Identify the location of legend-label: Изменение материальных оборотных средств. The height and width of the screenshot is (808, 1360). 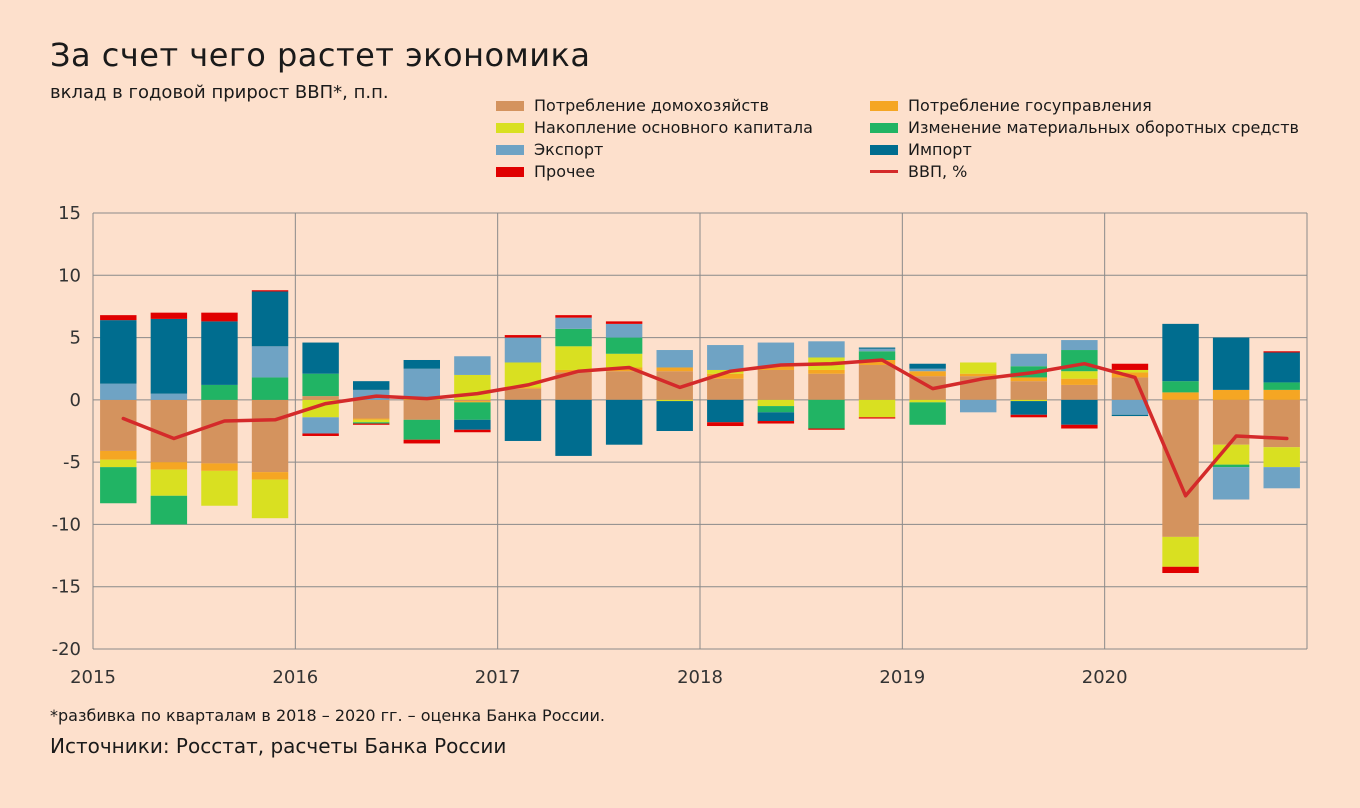
(1103, 127).